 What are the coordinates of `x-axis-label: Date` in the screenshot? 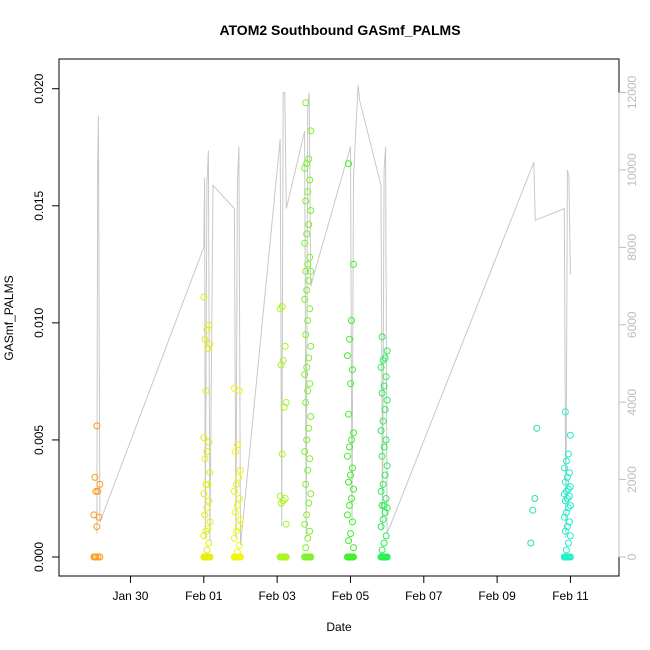 It's located at (339, 627).